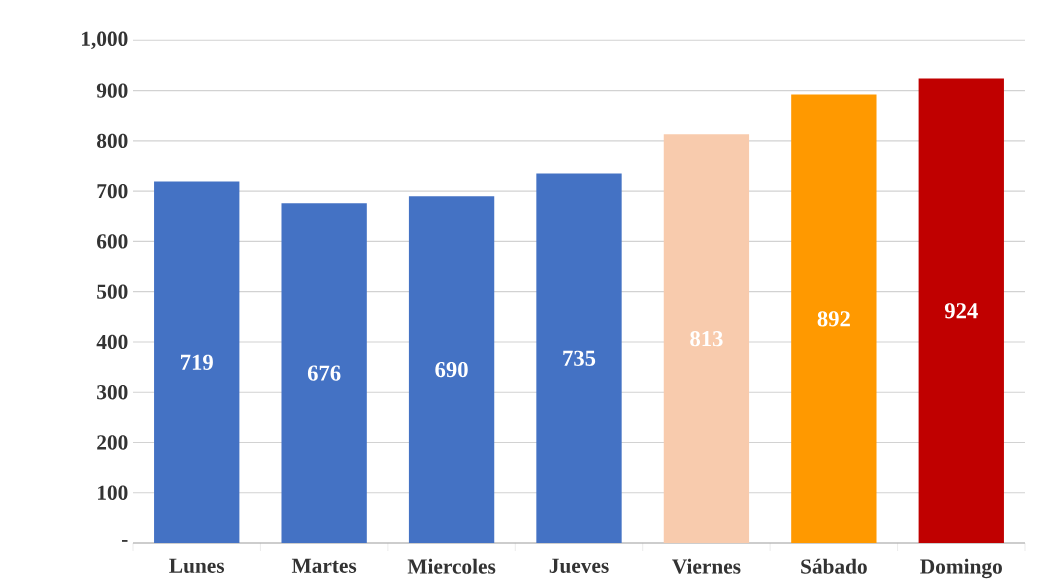 The image size is (1038, 588). I want to click on y-tick-label: 300, so click(112, 392).